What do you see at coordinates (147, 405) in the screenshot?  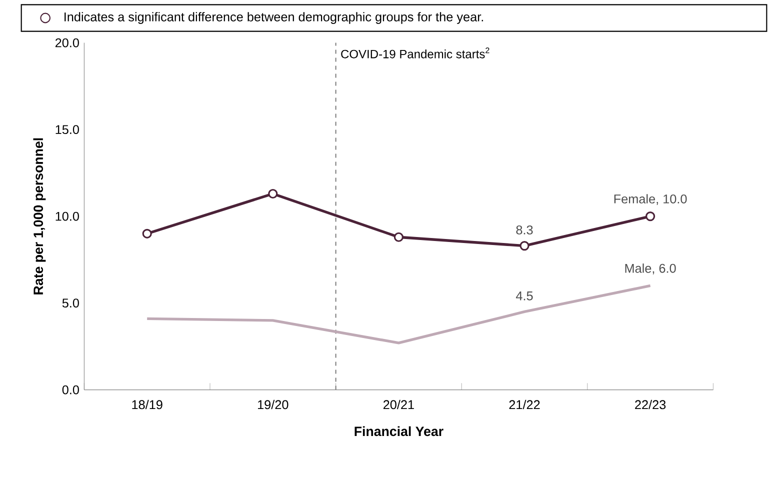 I see `x-tick-label: 18/19` at bounding box center [147, 405].